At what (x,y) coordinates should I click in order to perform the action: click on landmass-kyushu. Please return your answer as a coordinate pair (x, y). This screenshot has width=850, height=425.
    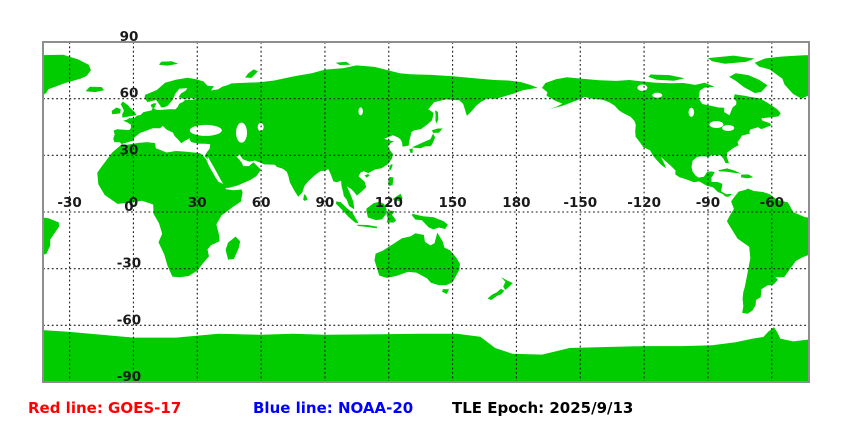
    Looking at the image, I should click on (411, 150).